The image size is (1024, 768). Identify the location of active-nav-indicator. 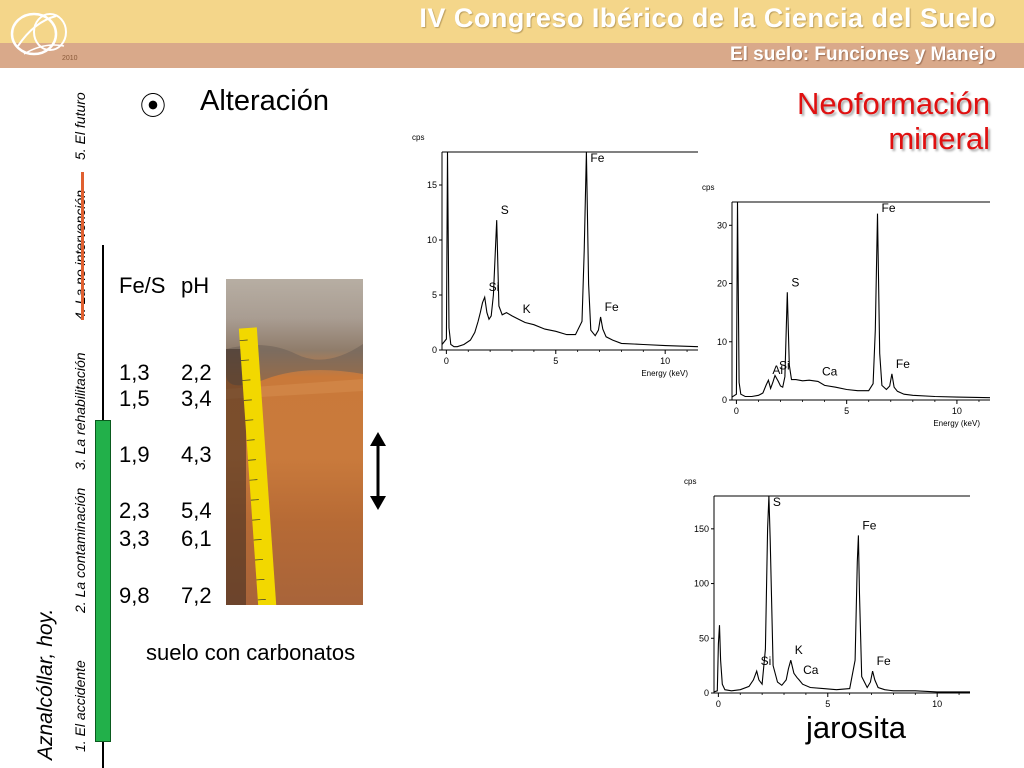
(82, 246).